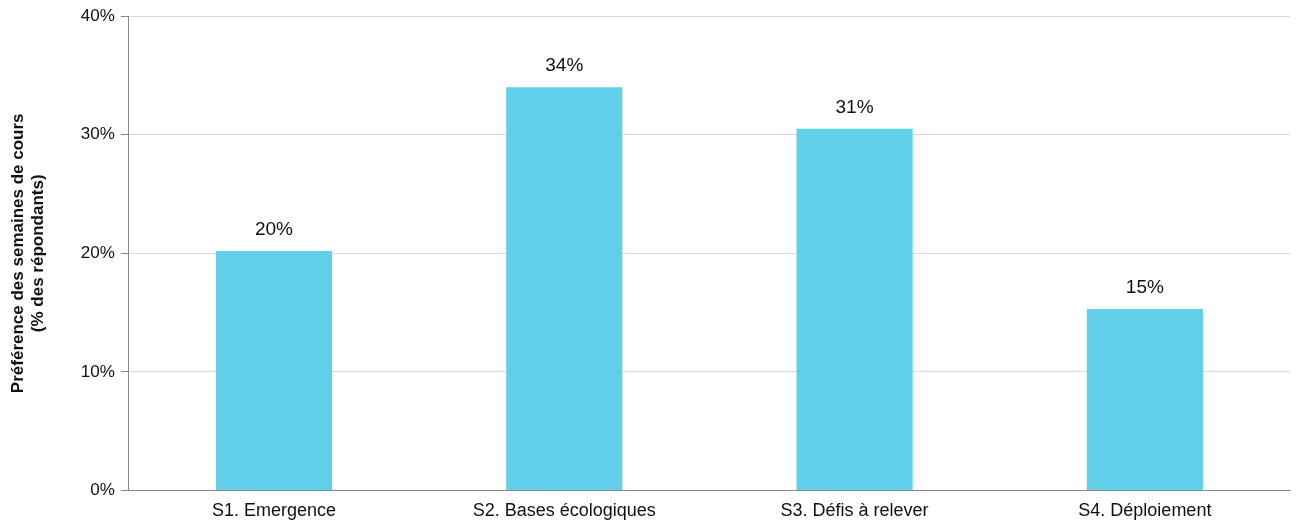  I want to click on y-tick-label: 10%, so click(97, 371).